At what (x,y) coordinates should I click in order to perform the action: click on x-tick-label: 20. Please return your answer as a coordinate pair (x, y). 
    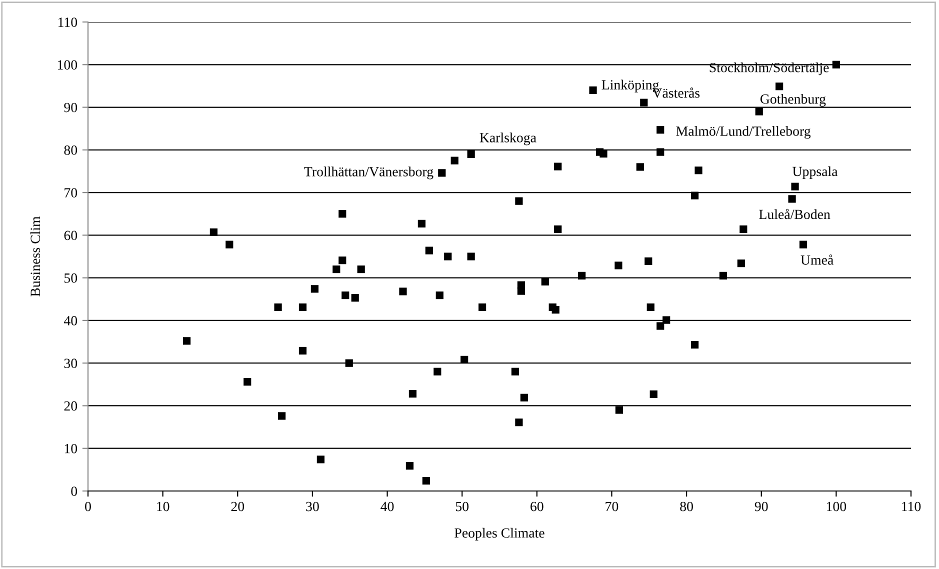
    Looking at the image, I should click on (237, 507).